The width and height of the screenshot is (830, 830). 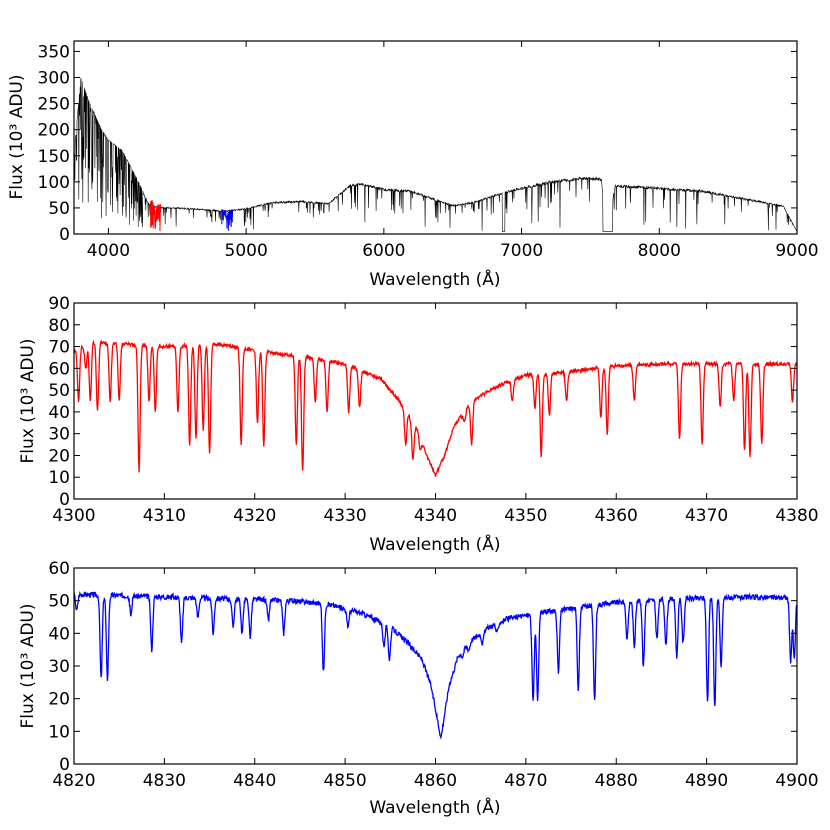 I want to click on plot-area-hgamma-zoom, so click(x=435, y=408).